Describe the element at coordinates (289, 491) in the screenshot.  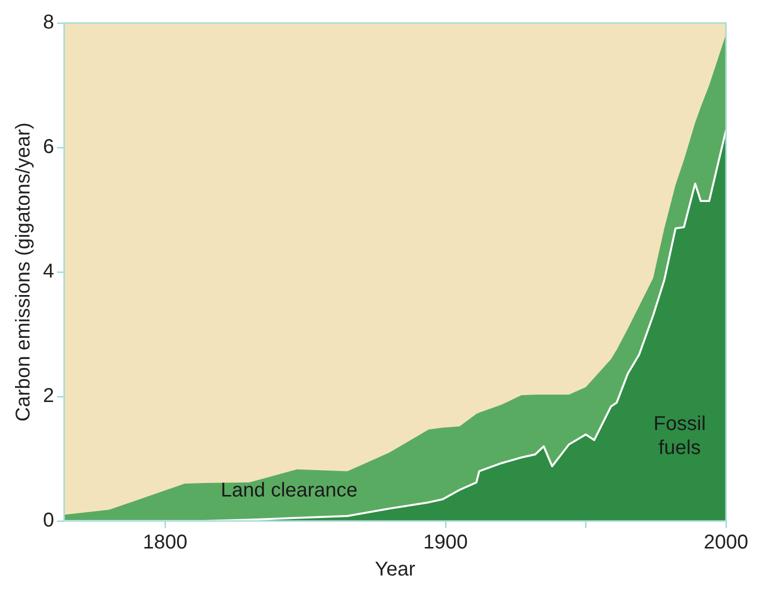
I see `series-label: Land clearance` at that location.